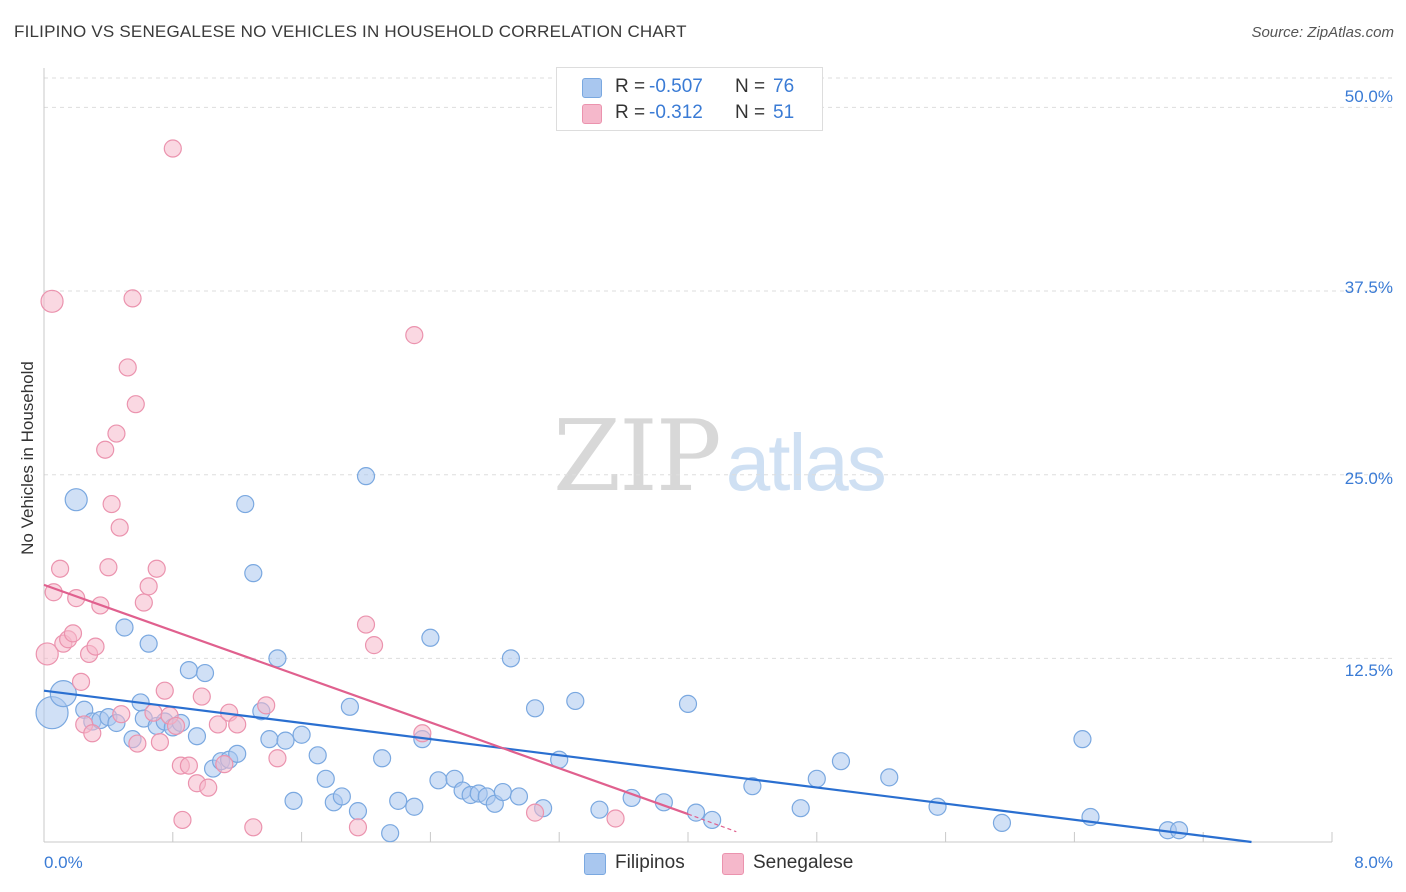 Image resolution: width=1406 pixels, height=892 pixels. I want to click on legend-row-filipinos: R = -0.507 N = 76, so click(689, 88).